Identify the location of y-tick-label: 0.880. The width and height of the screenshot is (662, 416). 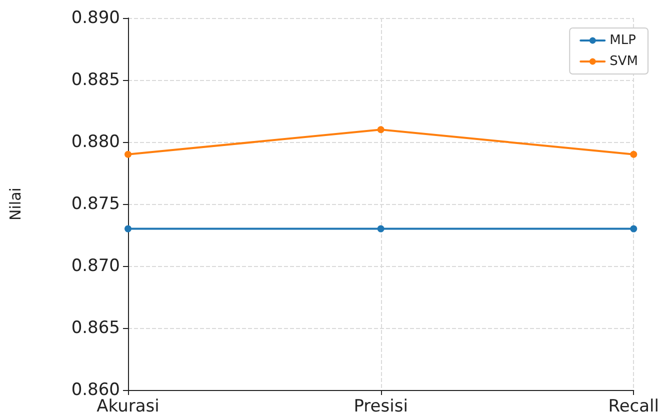
(95, 142).